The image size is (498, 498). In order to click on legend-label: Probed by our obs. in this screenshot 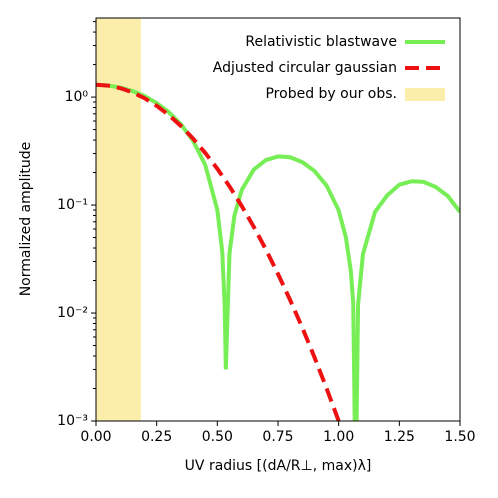, I will do `click(331, 94)`.